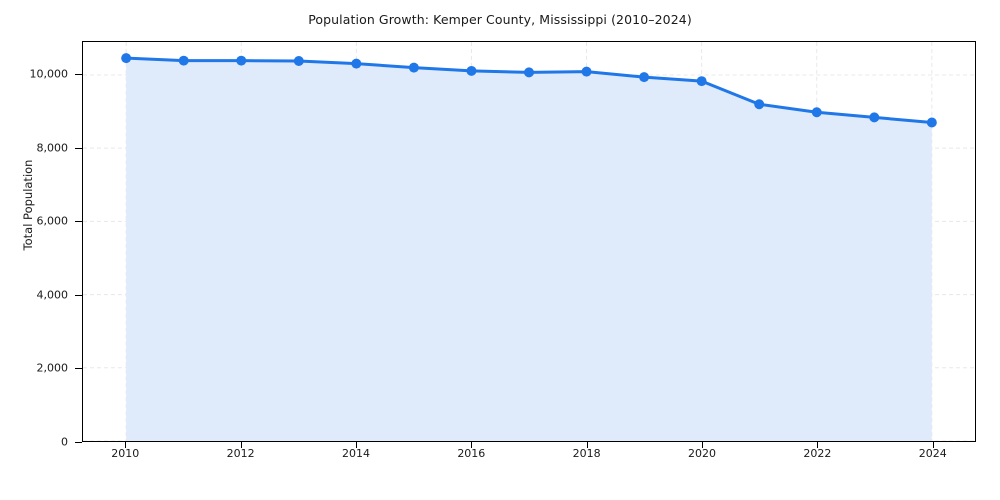  I want to click on y-axis-tick-labels: 0 2,000 4,000 6,000 8,000 10,000, so click(34, 245).